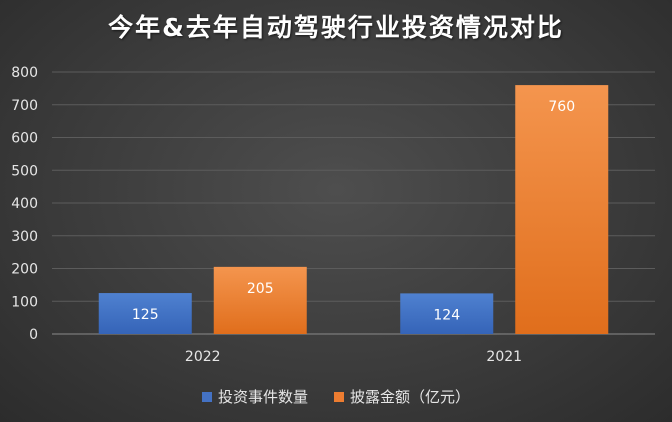 This screenshot has height=422, width=672. I want to click on legend: 投资事件数量 披露金额（亿元）, so click(336, 396).